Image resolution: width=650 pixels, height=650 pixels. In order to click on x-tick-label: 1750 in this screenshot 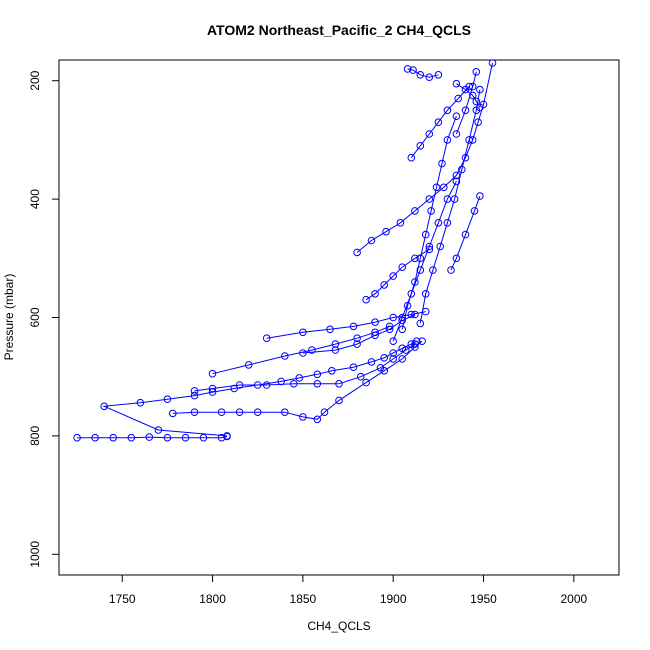, I will do `click(122, 599)`.